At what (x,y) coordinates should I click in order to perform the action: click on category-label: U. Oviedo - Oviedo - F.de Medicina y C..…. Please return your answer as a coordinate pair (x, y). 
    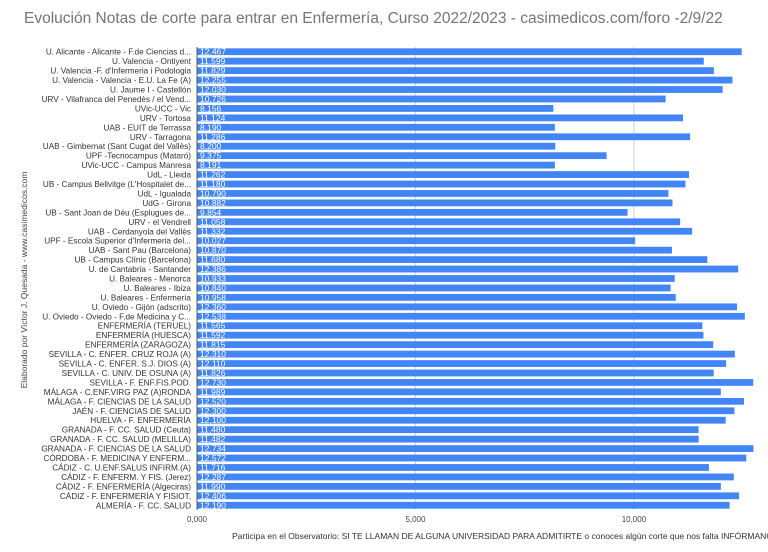
    Looking at the image, I should click on (116, 316).